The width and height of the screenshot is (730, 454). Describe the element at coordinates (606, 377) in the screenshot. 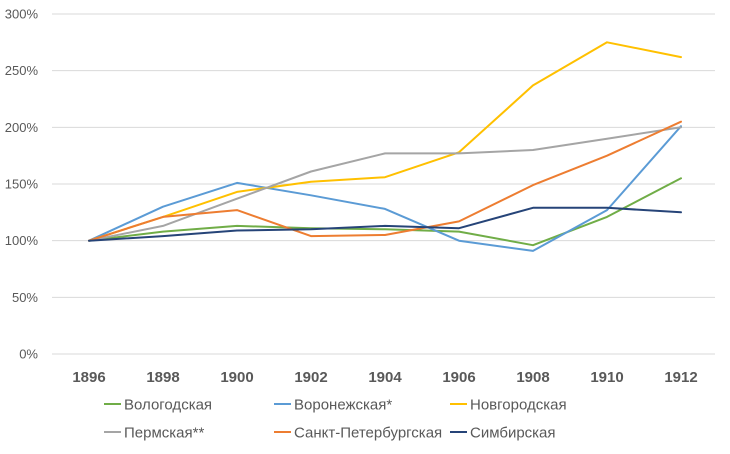

I see `x-tick-label: 1910` at that location.